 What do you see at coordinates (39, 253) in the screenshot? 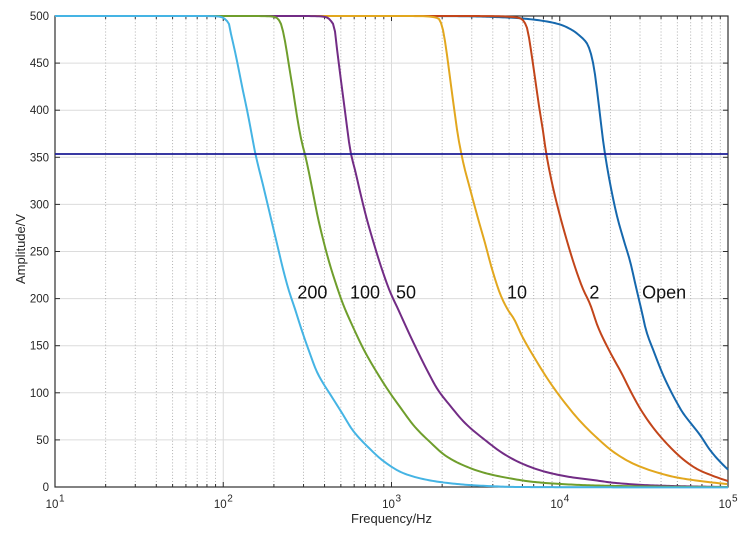
I see `svg-text: 250` at bounding box center [39, 253].